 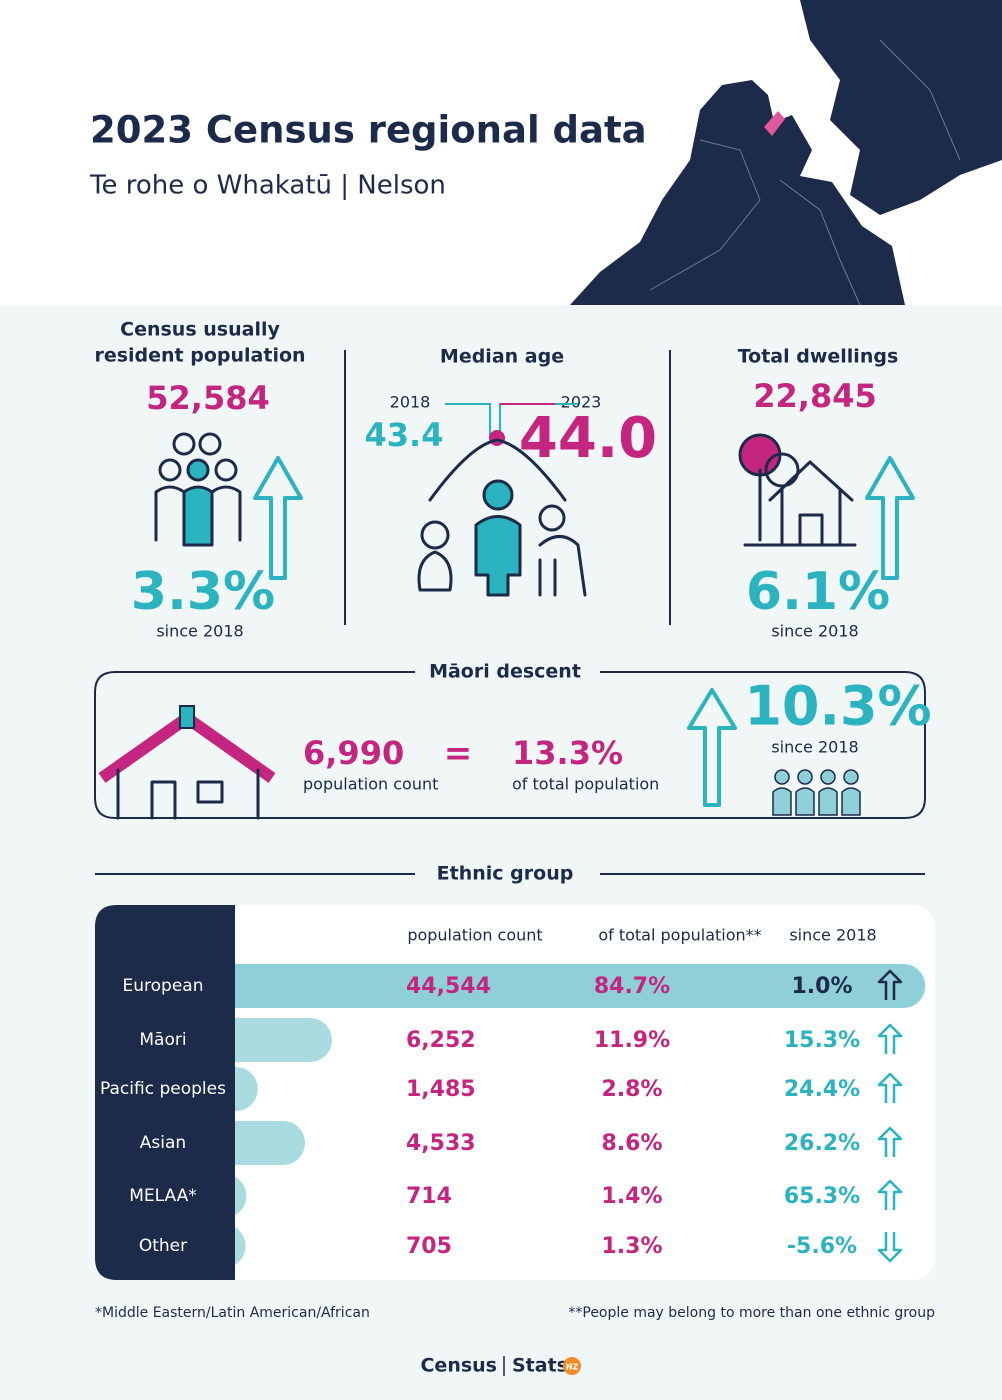 I want to click on row-share: 2.8%, so click(x=631, y=1089).